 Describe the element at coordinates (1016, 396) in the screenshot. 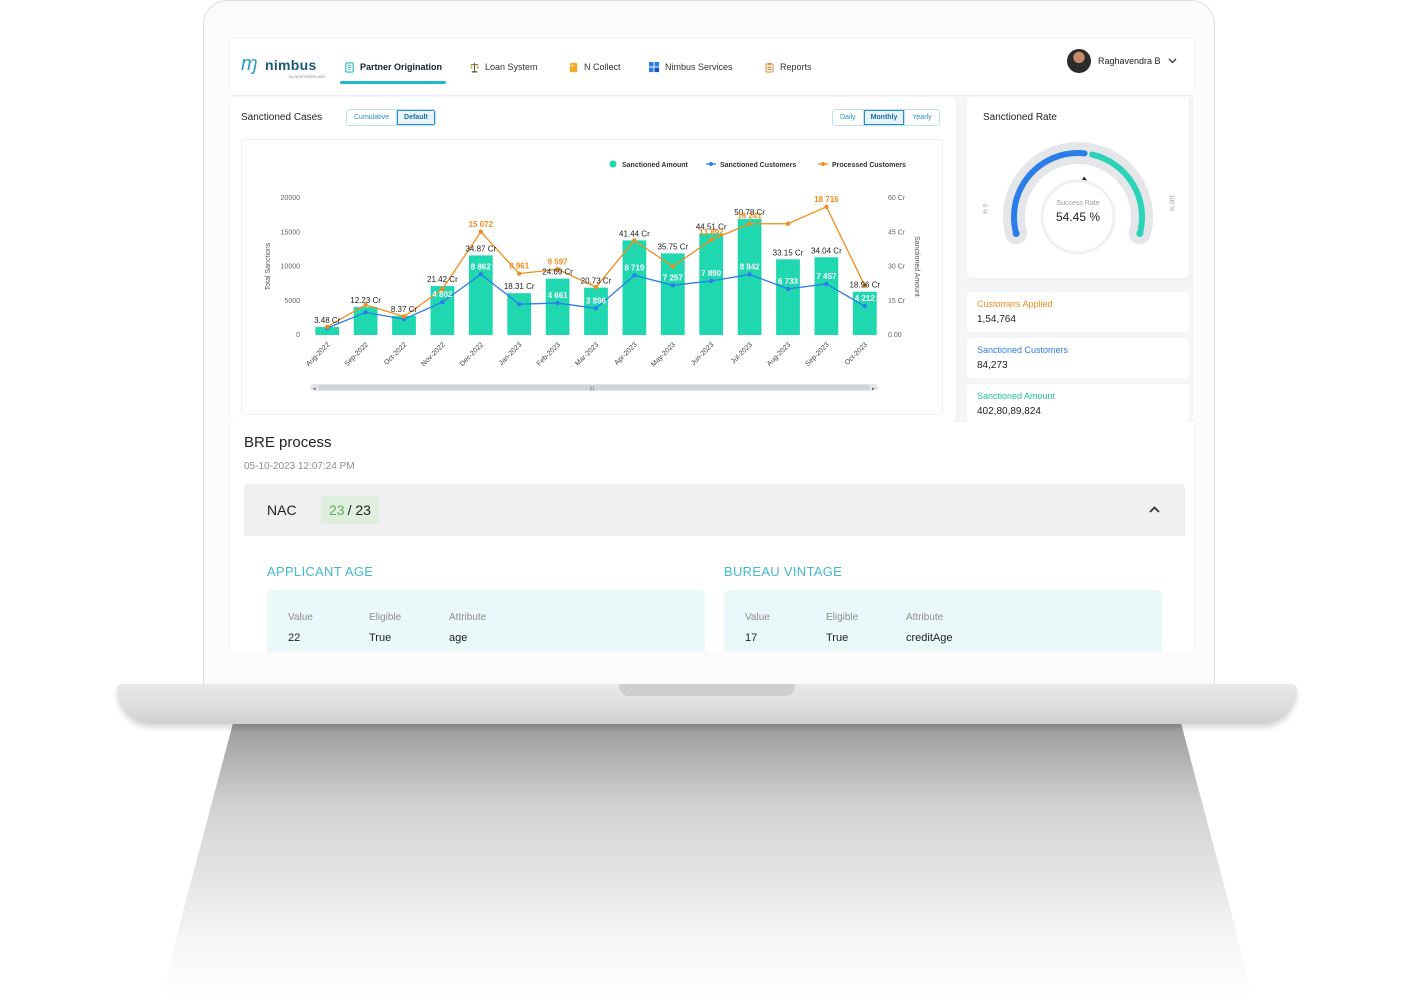

I see `stat-label: Sanctioned Amount` at that location.